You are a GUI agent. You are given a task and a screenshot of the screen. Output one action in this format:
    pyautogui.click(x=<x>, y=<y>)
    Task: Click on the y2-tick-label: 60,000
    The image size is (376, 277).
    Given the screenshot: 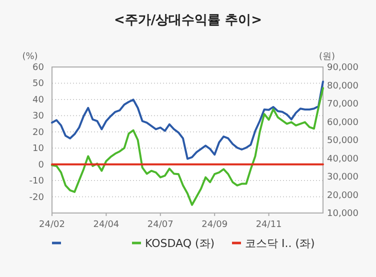 What is the action you would take?
    pyautogui.click(x=343, y=123)
    